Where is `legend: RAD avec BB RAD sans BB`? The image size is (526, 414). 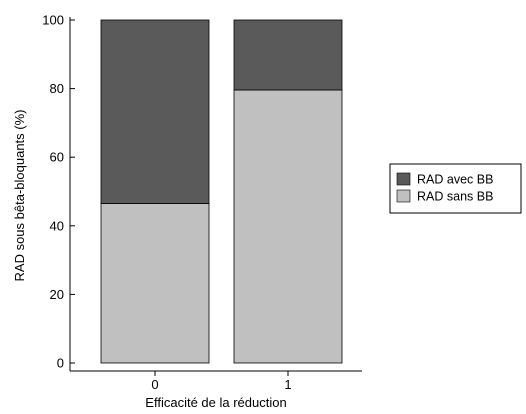 legend: RAD avec BB RAD sans BB is located at coordinates (455, 188).